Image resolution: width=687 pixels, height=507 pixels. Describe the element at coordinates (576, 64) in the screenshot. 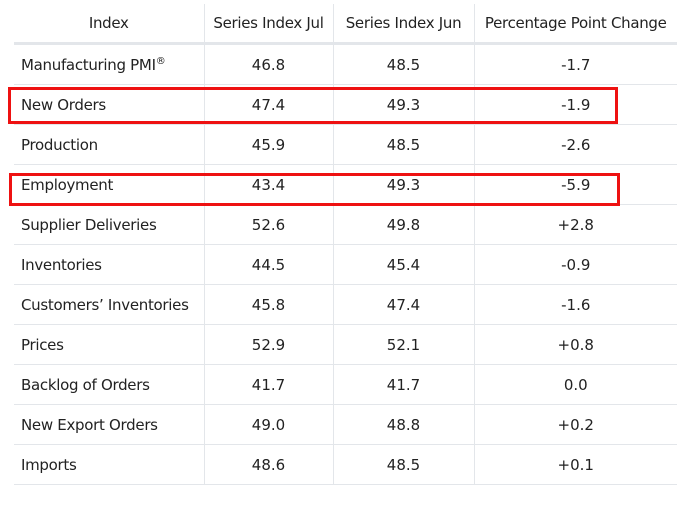

I see `change-value-text: -1.7` at that location.